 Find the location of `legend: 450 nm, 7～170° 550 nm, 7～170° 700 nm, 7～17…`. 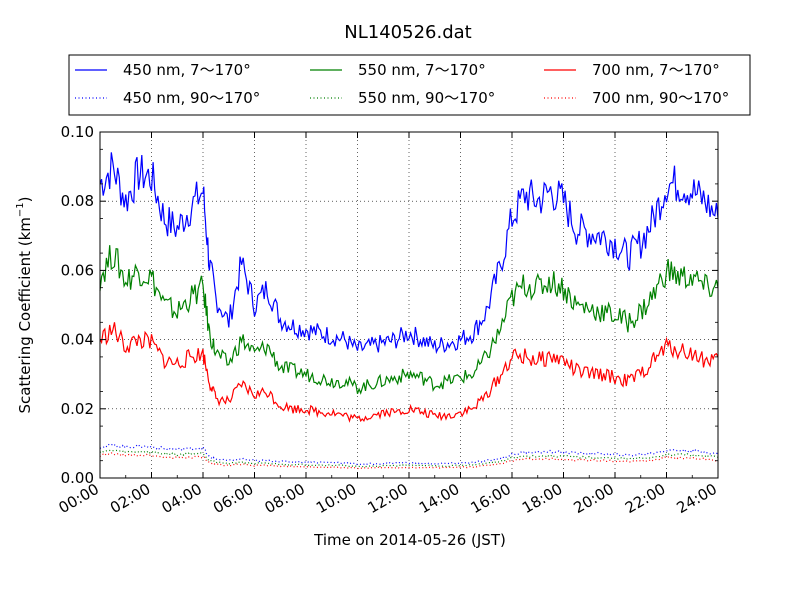

legend: 450 nm, 7～170° 550 nm, 7～170° 700 nm, 7～17… is located at coordinates (409, 85).